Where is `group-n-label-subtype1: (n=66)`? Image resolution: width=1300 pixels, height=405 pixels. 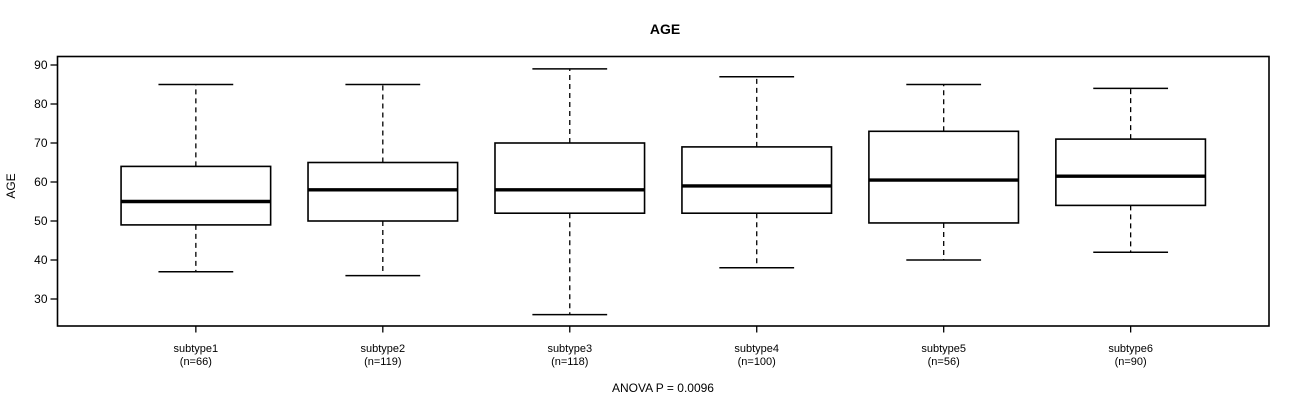
group-n-label-subtype1: (n=66) is located at coordinates (196, 362).